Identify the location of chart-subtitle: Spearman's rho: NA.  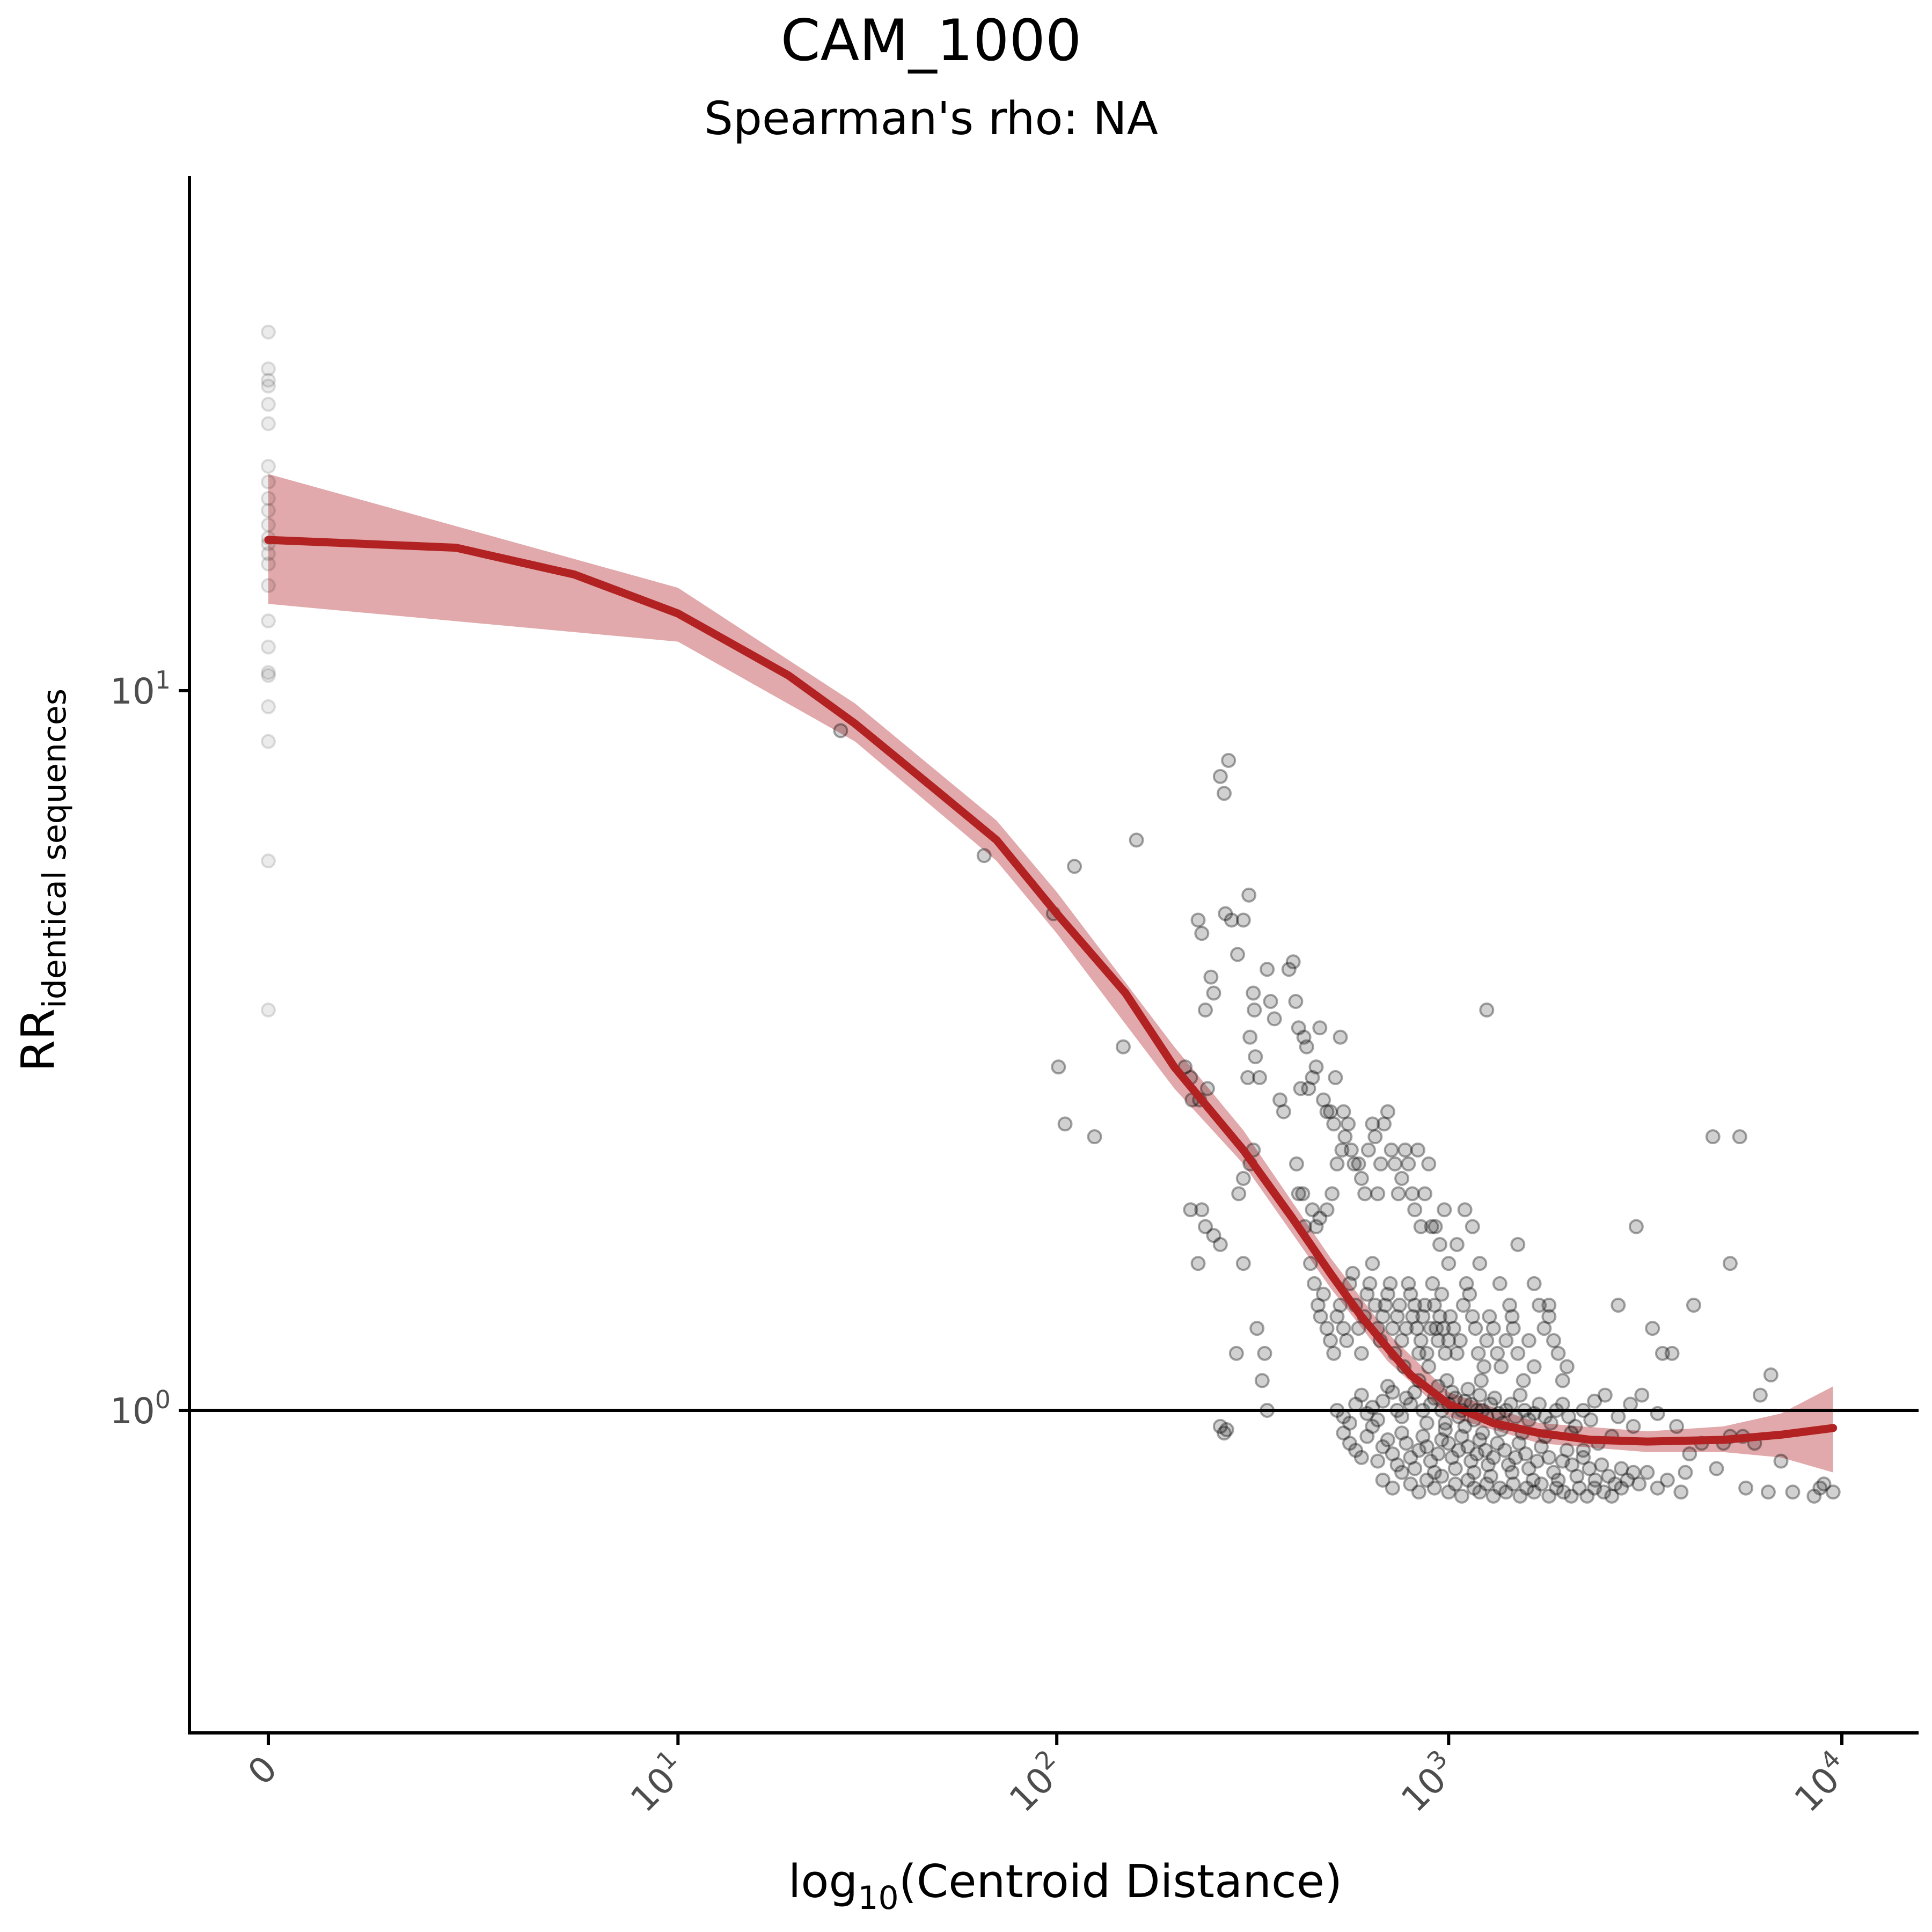
(931, 118).